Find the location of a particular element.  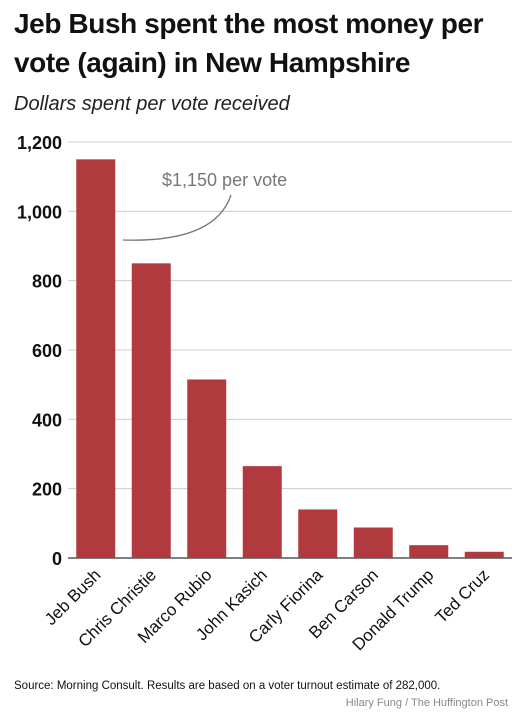

y-tick-label: 800 is located at coordinates (47, 282).